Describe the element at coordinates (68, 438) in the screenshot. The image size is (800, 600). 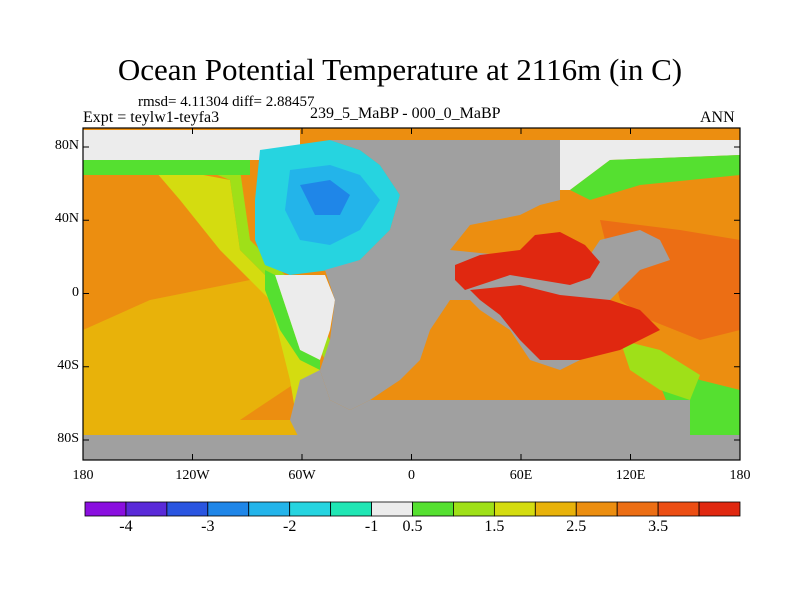
I see `y-tick-label: 80S` at that location.